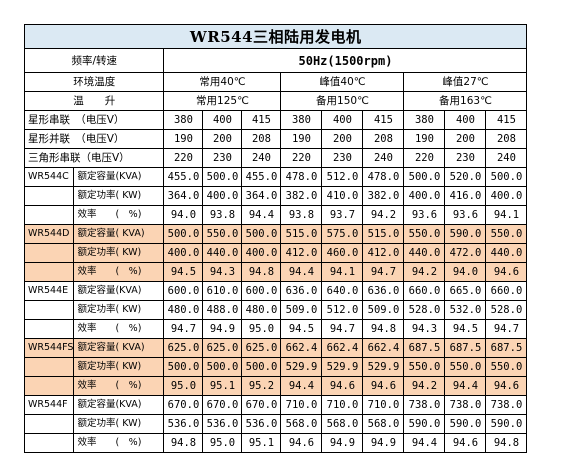 The width and height of the screenshot is (570, 473). What do you see at coordinates (183, 310) in the screenshot?
I see `metric-value-cell: 480.0` at bounding box center [183, 310].